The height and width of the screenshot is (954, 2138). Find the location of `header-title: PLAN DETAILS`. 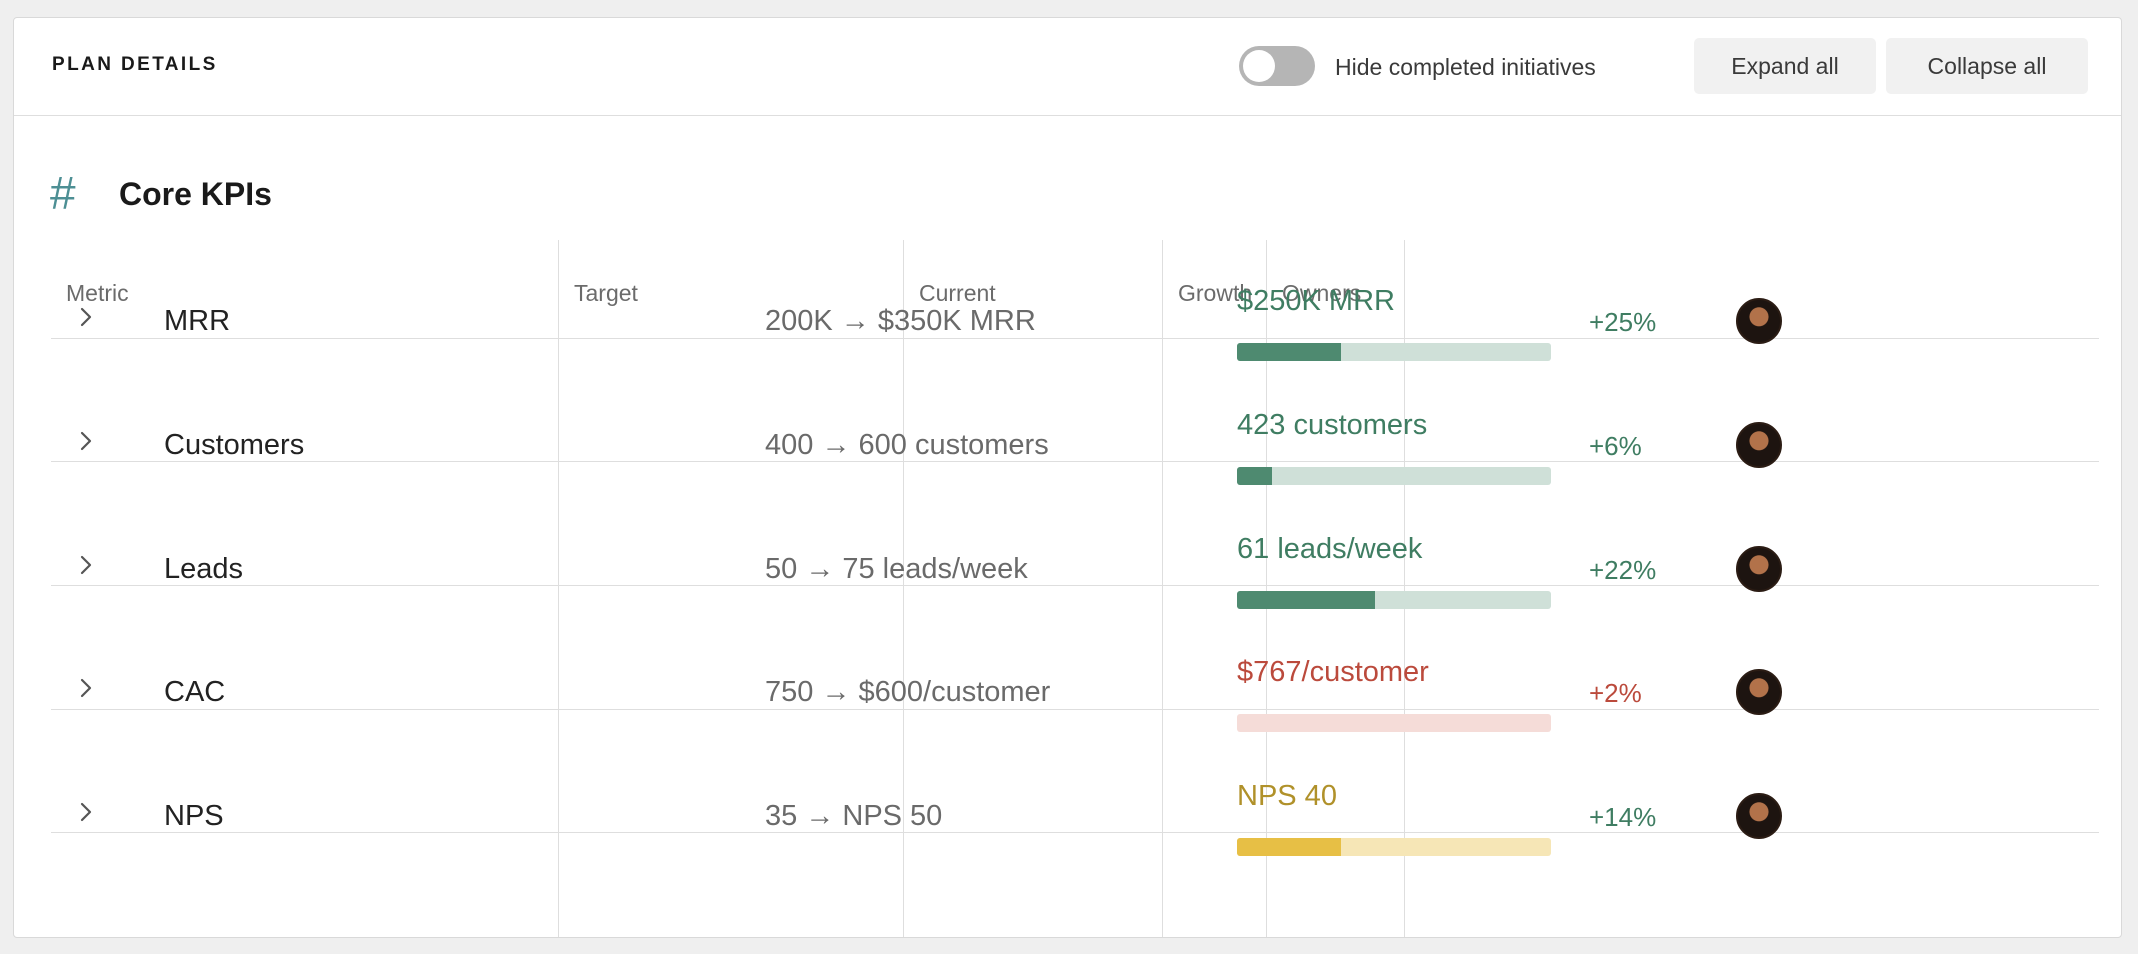

header-title: PLAN DETAILS is located at coordinates (135, 64).